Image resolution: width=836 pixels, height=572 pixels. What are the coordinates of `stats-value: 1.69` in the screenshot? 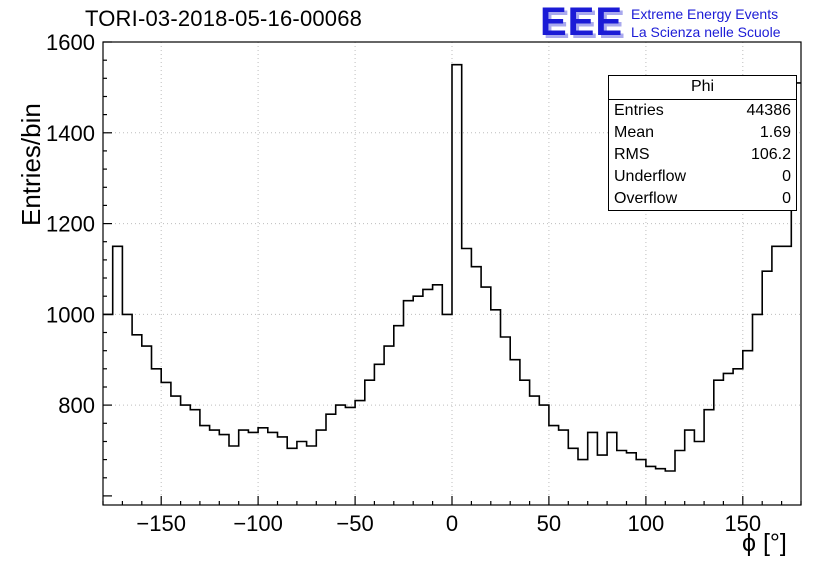 It's located at (775, 132).